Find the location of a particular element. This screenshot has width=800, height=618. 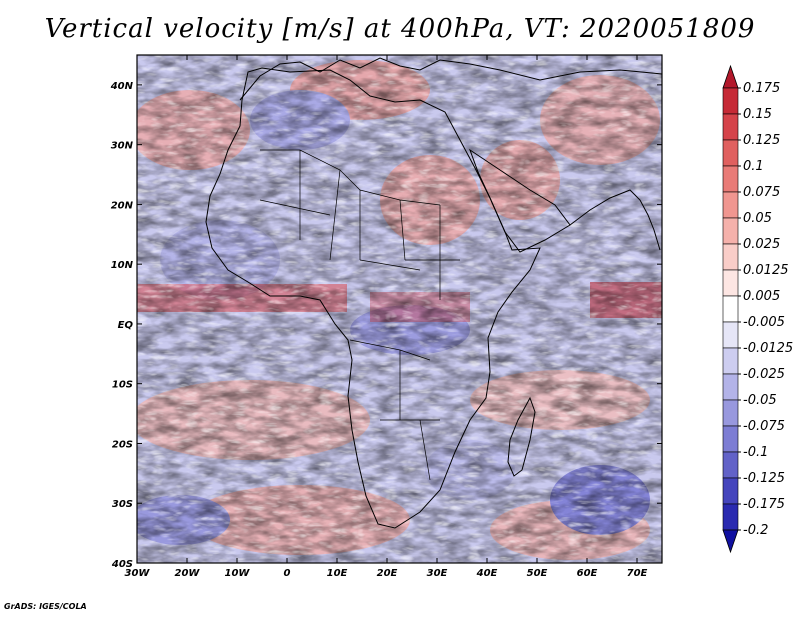

colorbar-level-label: 0.05 is located at coordinates (757, 218).